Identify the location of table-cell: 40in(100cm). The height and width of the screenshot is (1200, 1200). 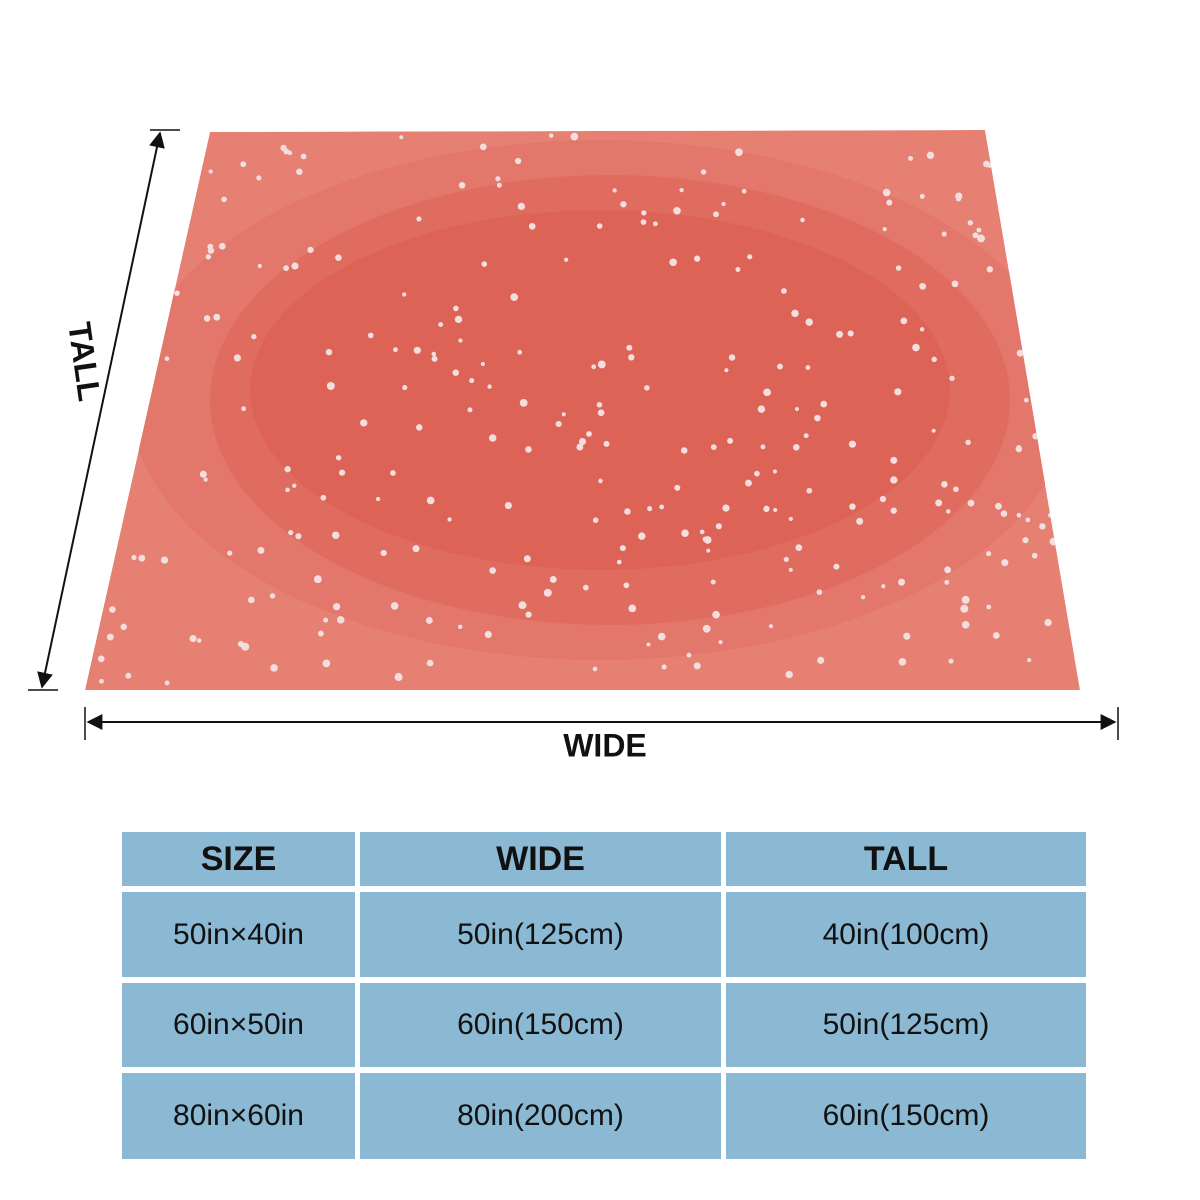
(906, 934).